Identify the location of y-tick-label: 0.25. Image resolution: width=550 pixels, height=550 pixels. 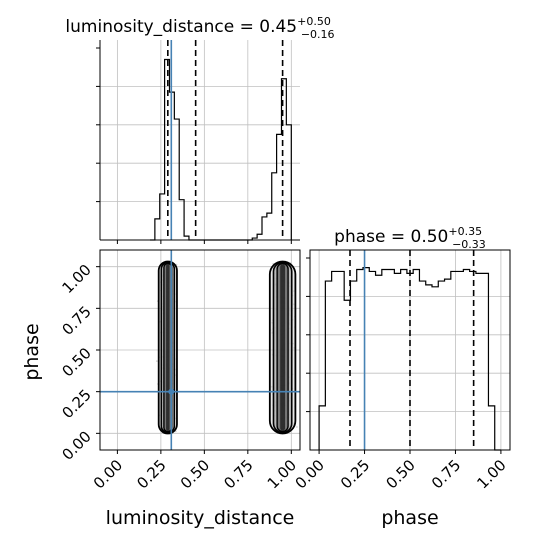
(76, 404).